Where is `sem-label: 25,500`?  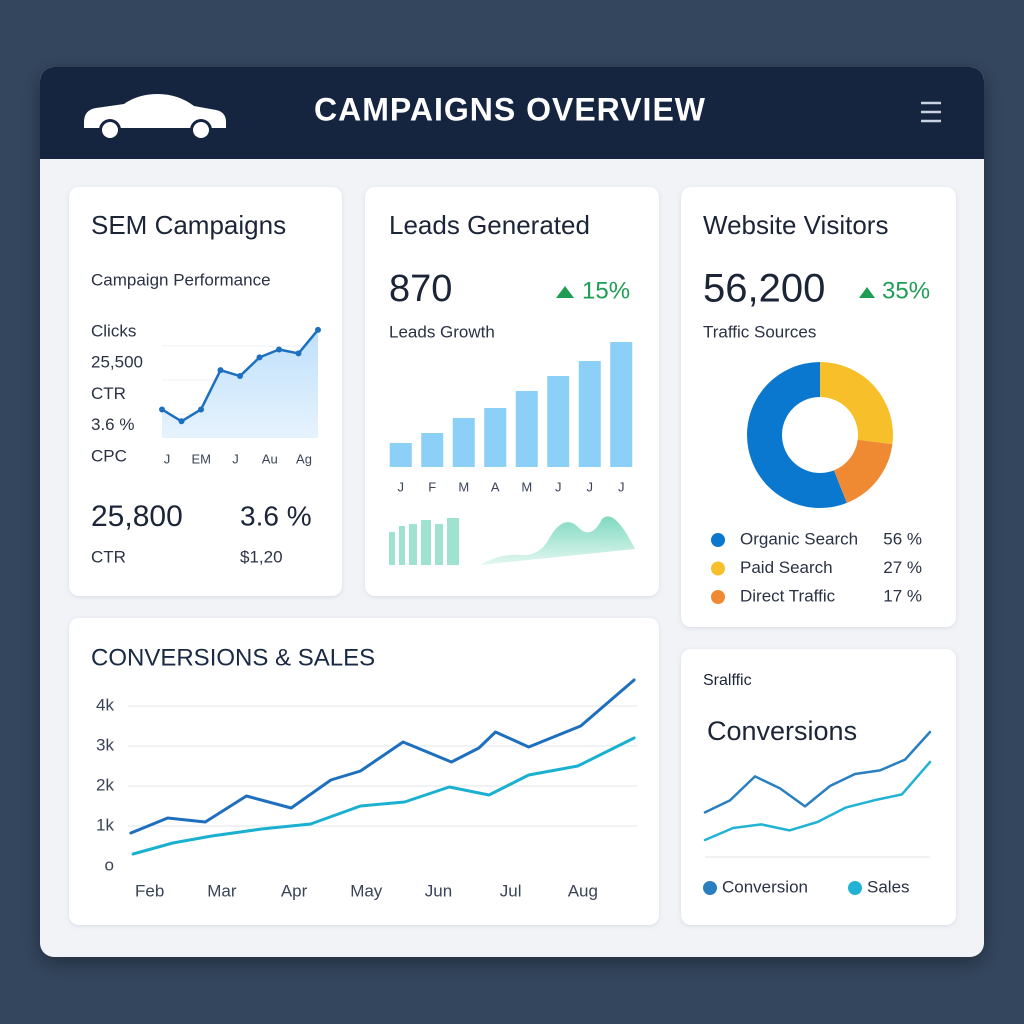 sem-label: 25,500 is located at coordinates (117, 362).